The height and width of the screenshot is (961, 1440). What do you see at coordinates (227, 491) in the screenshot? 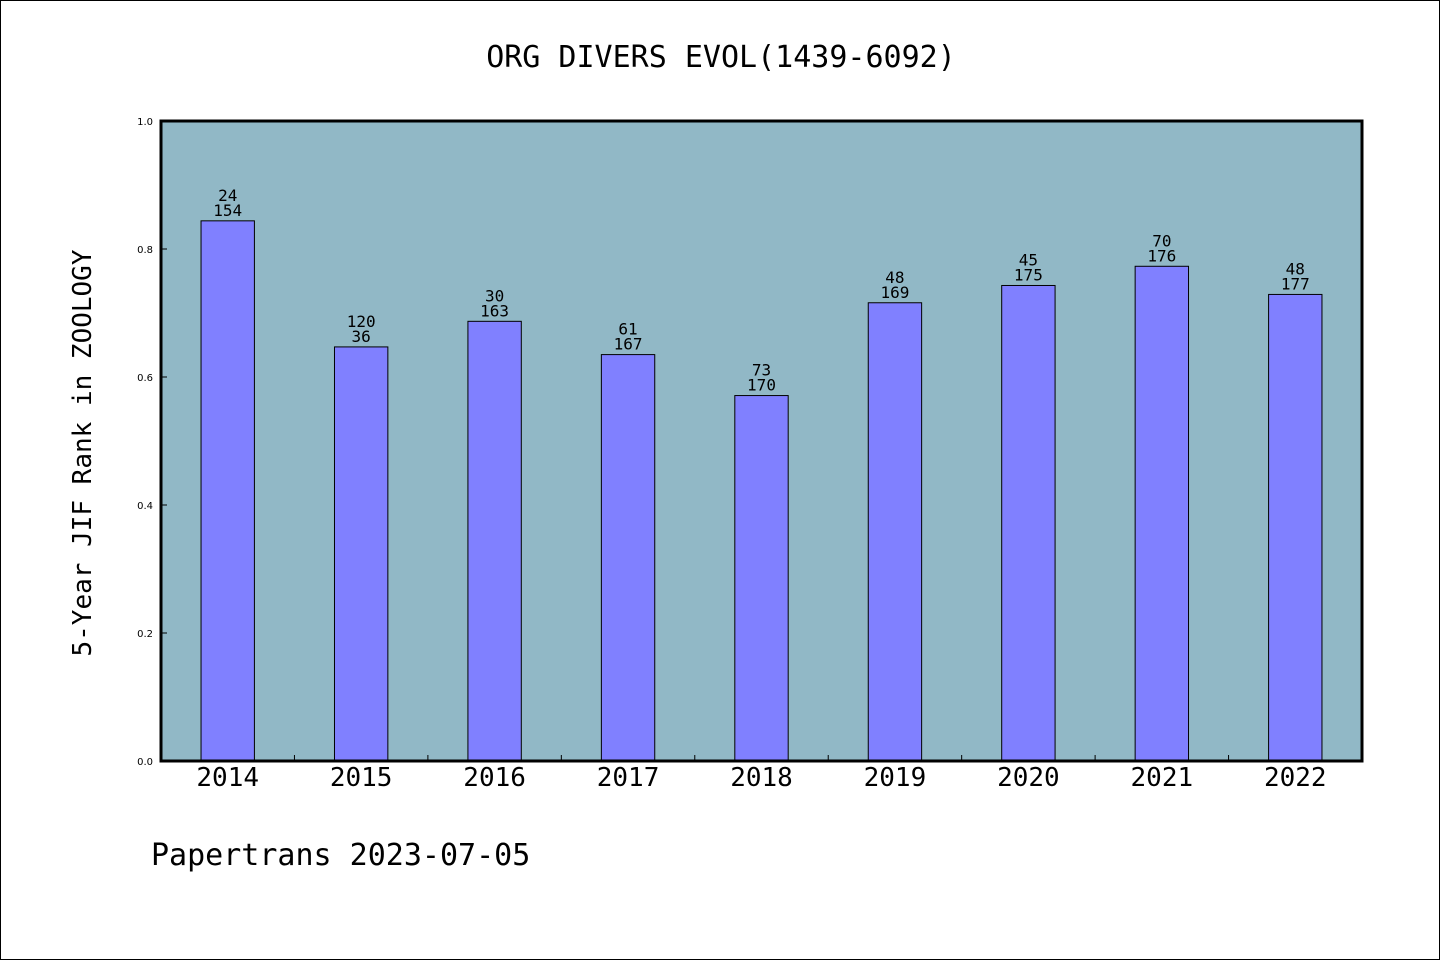
I see `bar-2014` at bounding box center [227, 491].